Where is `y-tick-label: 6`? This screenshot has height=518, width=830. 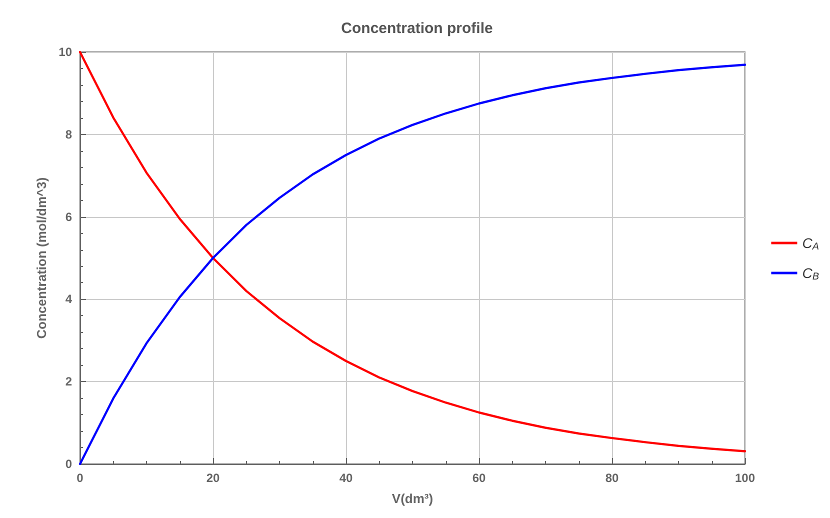
y-tick-label: 6 is located at coordinates (68, 217).